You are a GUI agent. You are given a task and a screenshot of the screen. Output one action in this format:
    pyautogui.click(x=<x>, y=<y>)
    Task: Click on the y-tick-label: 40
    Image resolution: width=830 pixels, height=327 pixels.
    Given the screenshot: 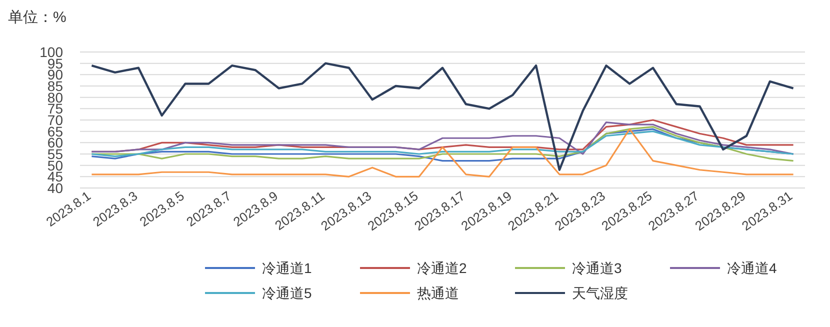 What is the action you would take?
    pyautogui.click(x=55, y=188)
    